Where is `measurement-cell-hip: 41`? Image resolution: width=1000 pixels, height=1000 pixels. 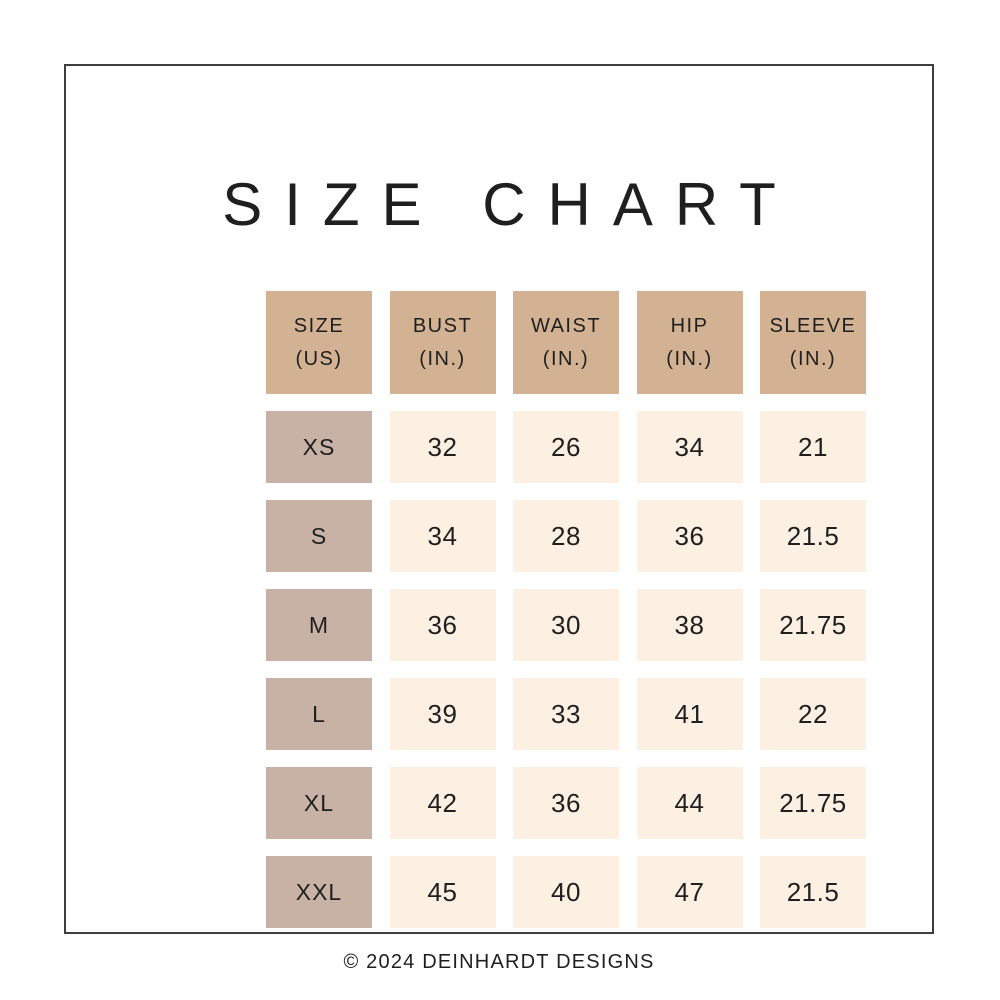
measurement-cell-hip: 41 is located at coordinates (689, 714).